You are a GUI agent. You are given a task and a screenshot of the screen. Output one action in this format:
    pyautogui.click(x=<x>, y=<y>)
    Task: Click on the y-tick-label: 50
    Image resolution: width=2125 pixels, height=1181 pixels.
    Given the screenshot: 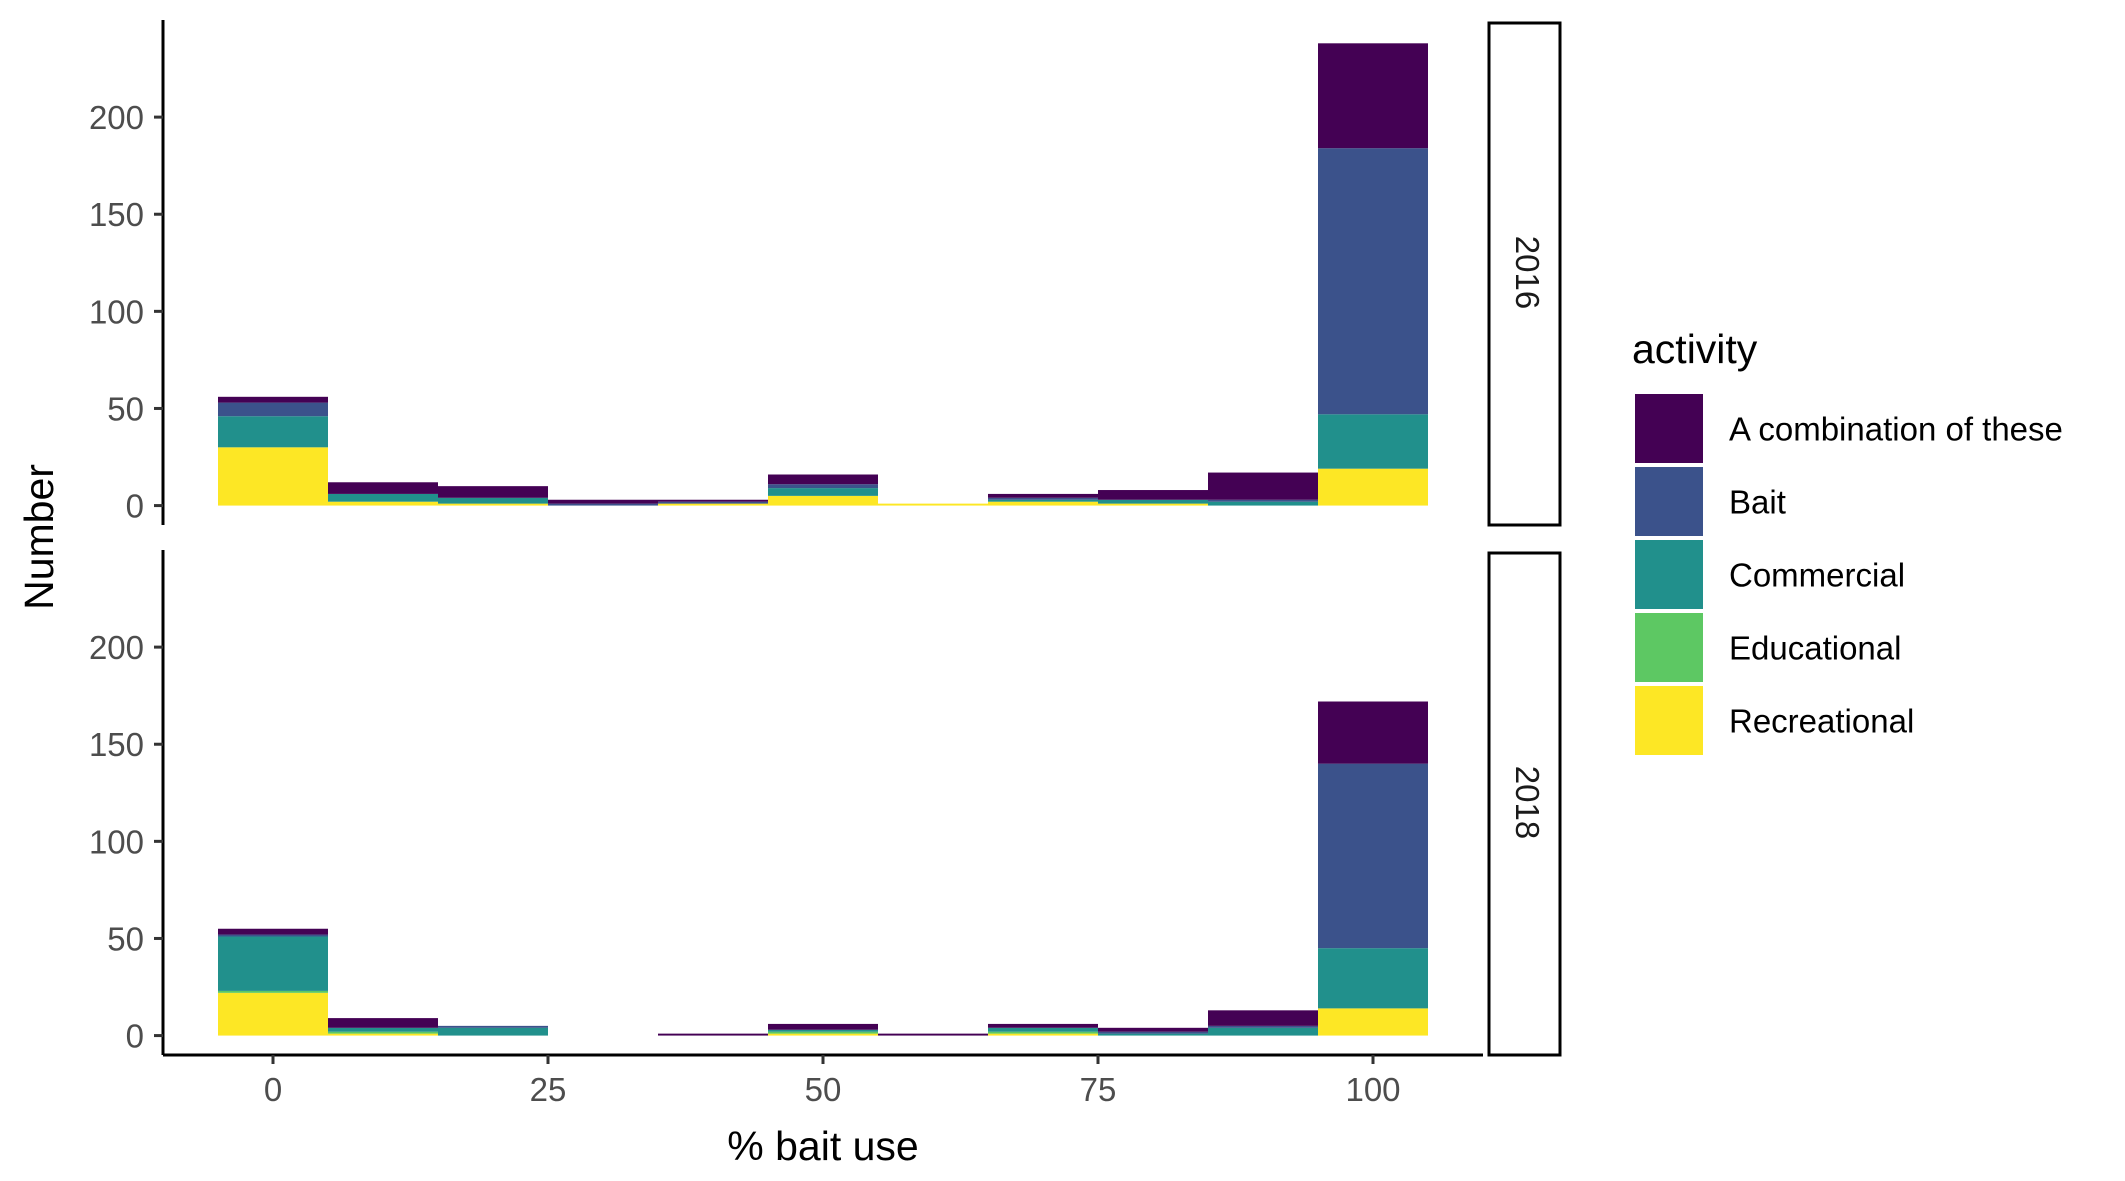 What is the action you would take?
    pyautogui.click(x=125, y=938)
    